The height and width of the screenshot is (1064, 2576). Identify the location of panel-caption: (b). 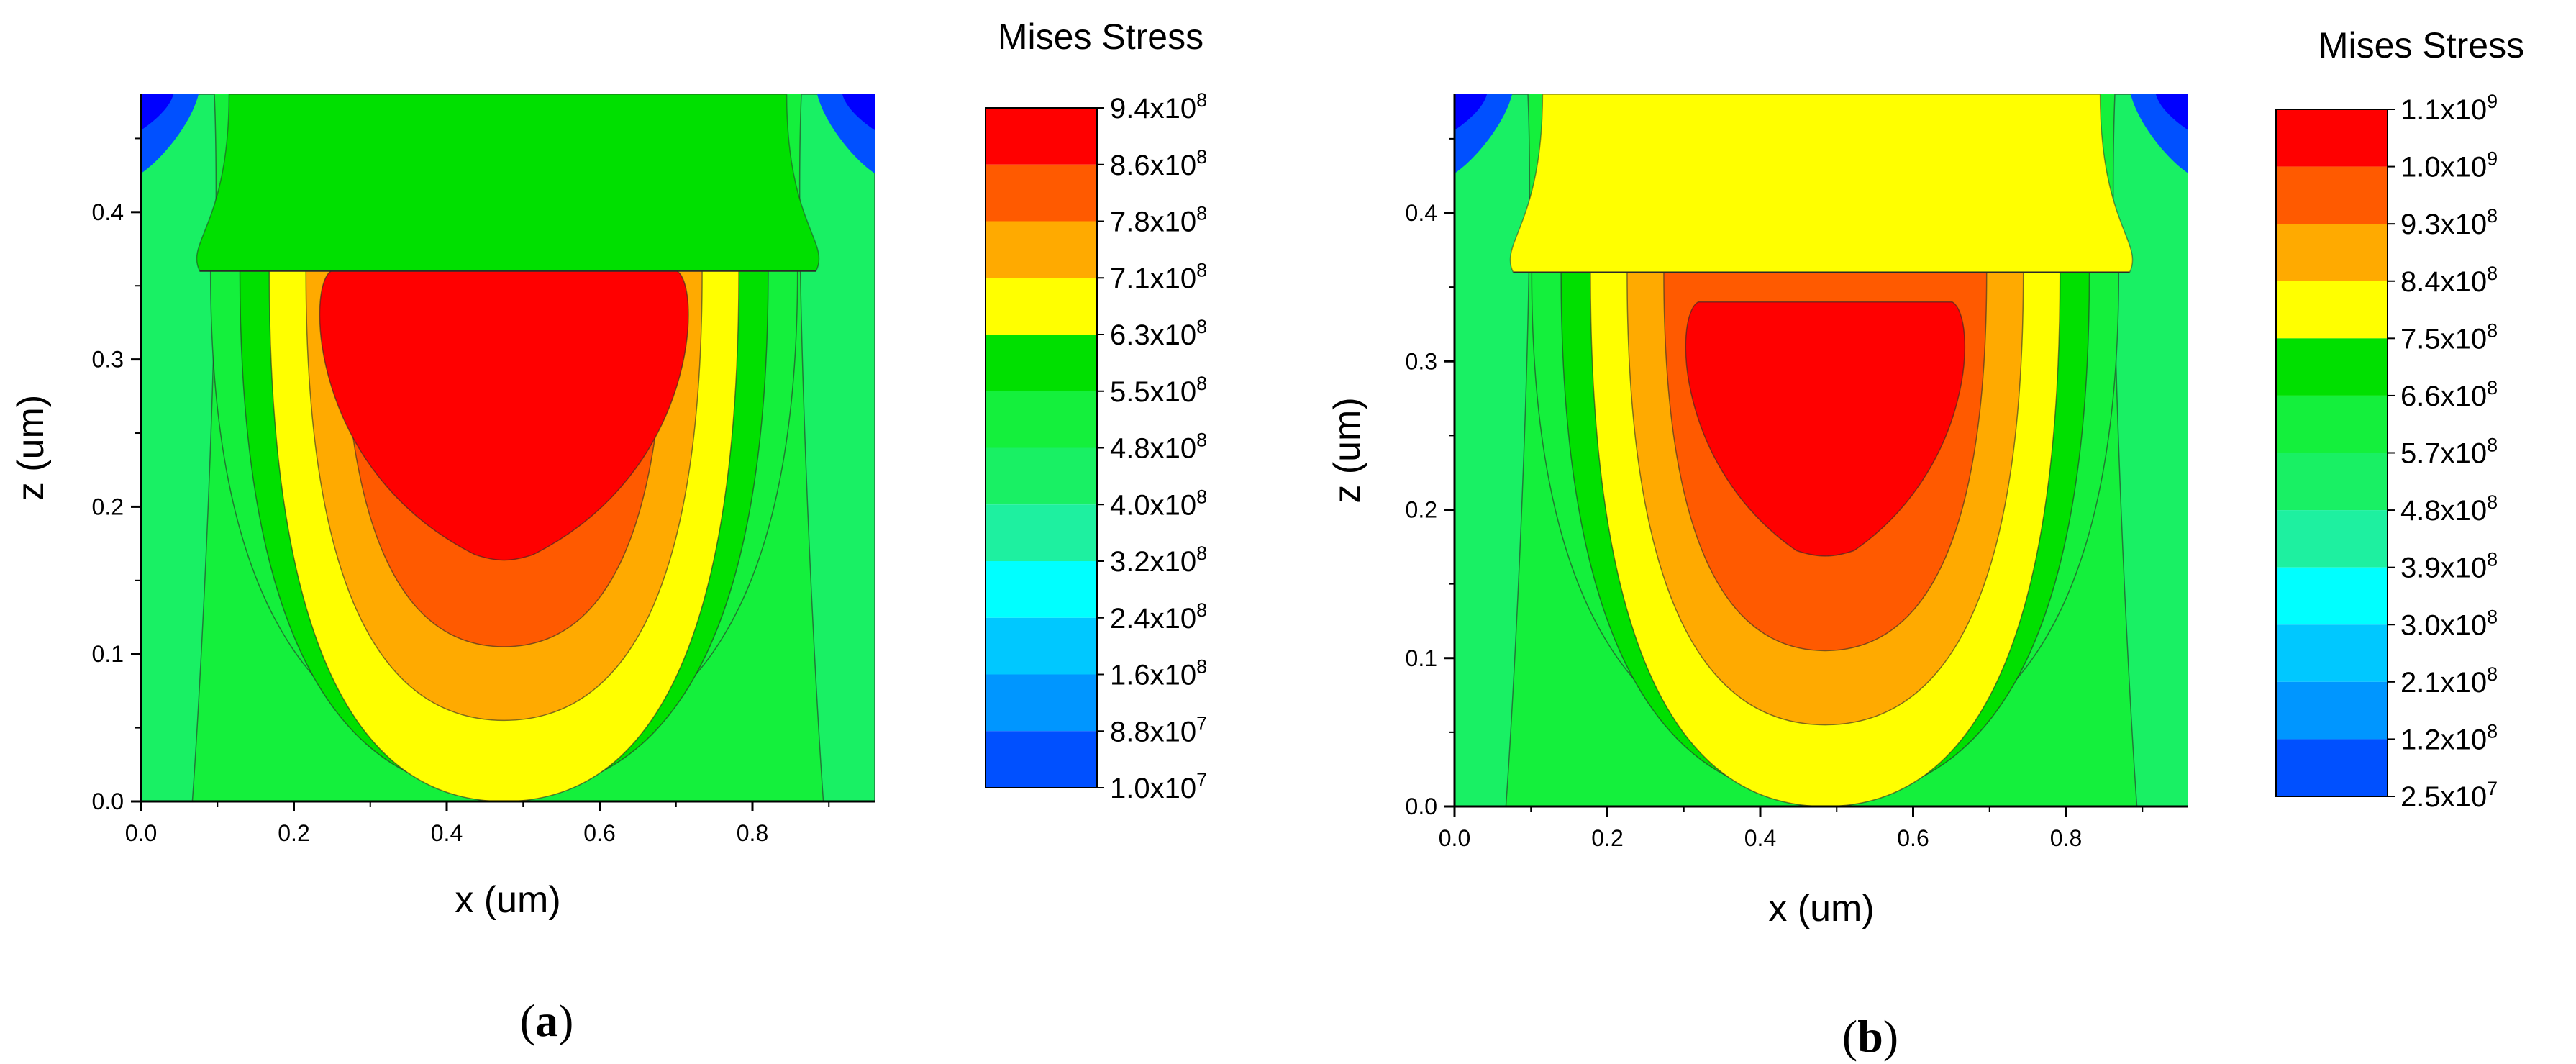
(1870, 1036).